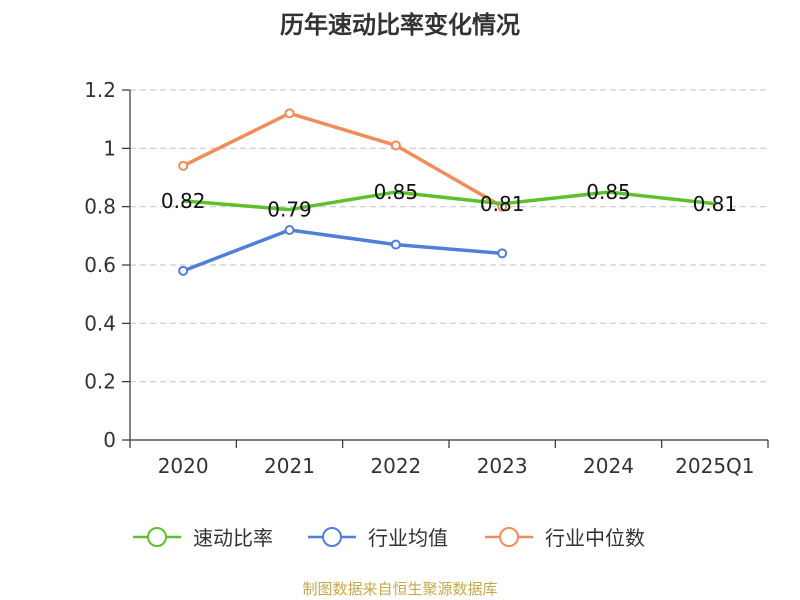 This screenshot has height=600, width=800. Describe the element at coordinates (400, 25) in the screenshot. I see `chart-title: 历年速动比率变化情况` at that location.